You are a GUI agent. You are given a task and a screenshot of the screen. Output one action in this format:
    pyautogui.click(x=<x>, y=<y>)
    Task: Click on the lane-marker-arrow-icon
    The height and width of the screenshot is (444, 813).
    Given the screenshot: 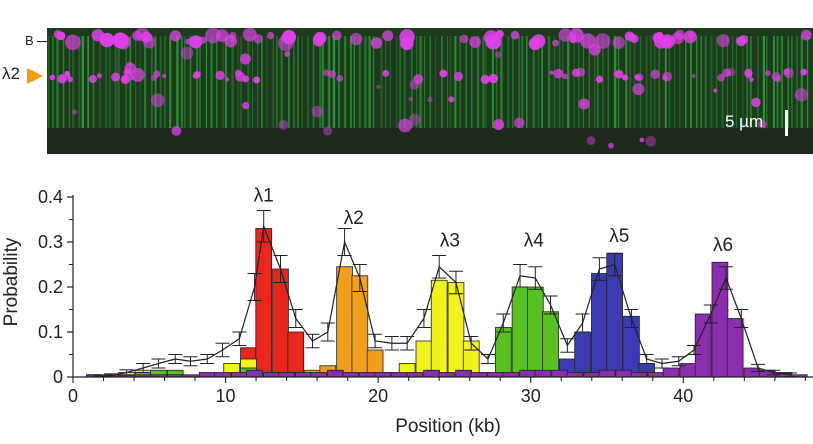 What is the action you would take?
    pyautogui.click(x=35, y=76)
    